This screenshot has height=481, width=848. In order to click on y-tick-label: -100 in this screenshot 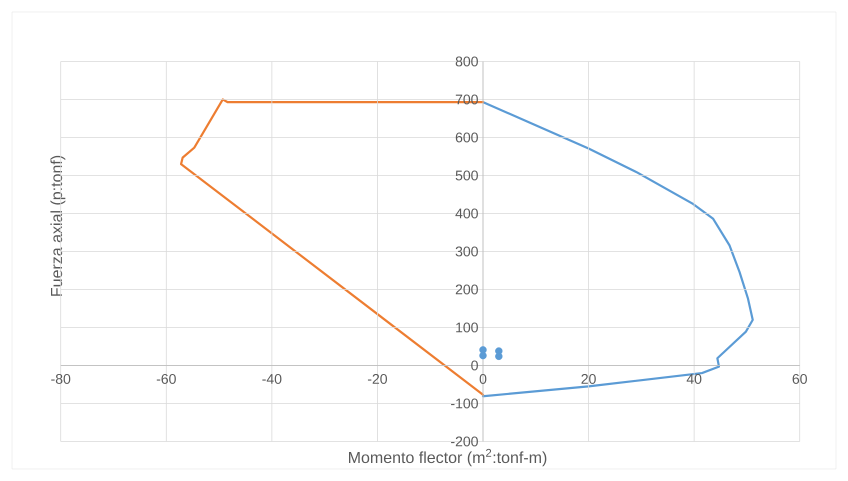, I will do `click(464, 403)`.